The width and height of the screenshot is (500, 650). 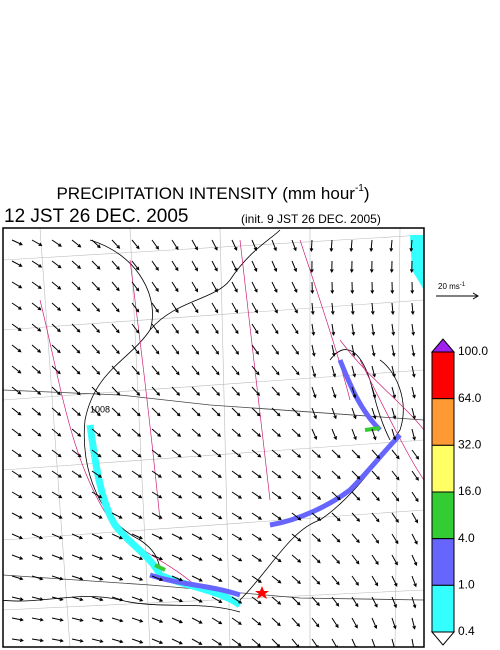 I want to click on colorbar-label: 0.4, so click(x=466, y=631).